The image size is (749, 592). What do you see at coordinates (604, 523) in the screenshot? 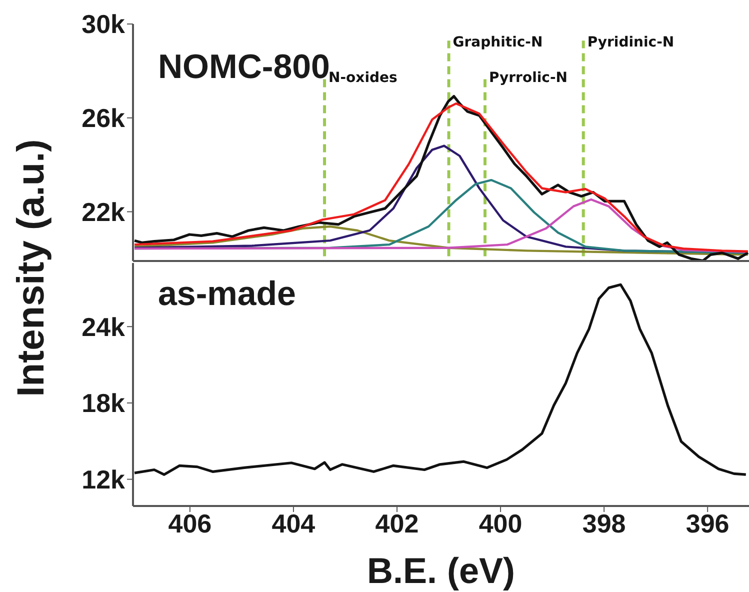
I see `x-tick-label: 398` at bounding box center [604, 523].